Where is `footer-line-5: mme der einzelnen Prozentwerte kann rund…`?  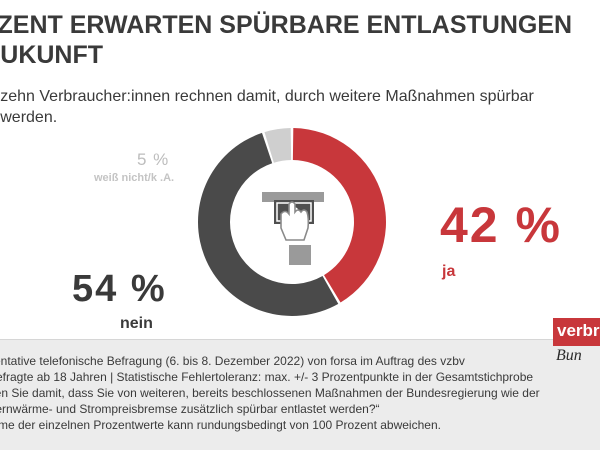 footer-line-5: mme der einzelnen Prozentwerte kann rund… is located at coordinates (220, 425).